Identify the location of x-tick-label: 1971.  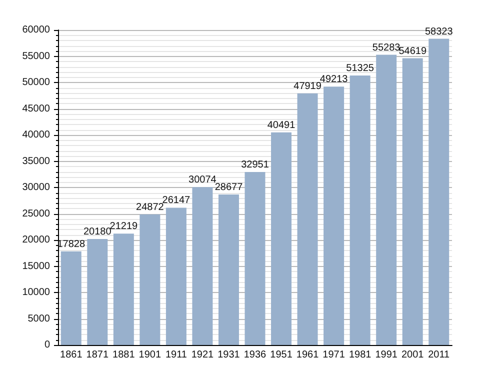
(334, 355).